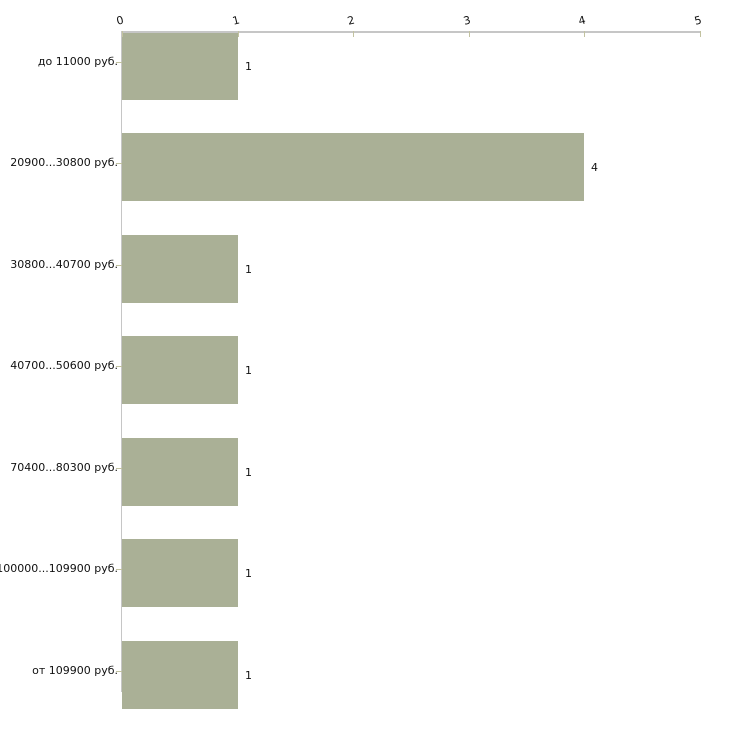  Describe the element at coordinates (64, 365) in the screenshot. I see `category-label: 40700...50600 руб.` at that location.